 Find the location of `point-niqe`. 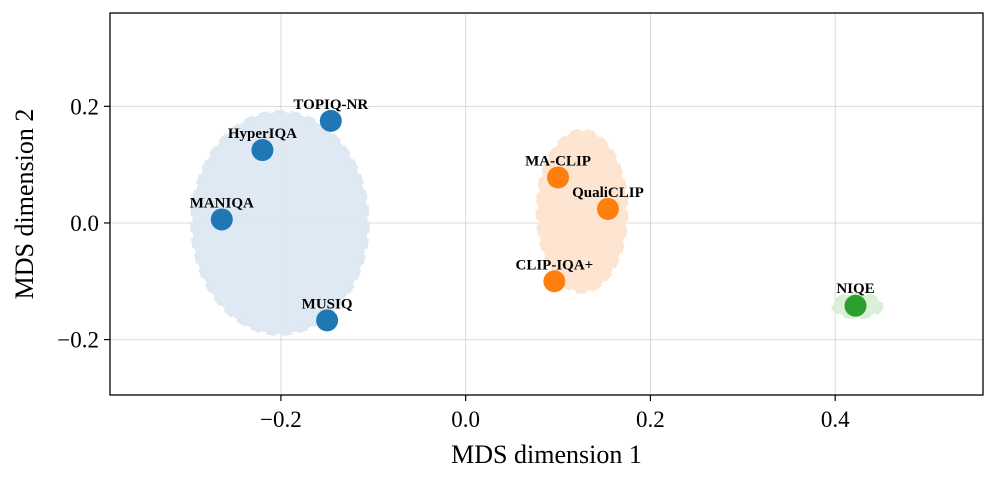

point-niqe is located at coordinates (855, 305).